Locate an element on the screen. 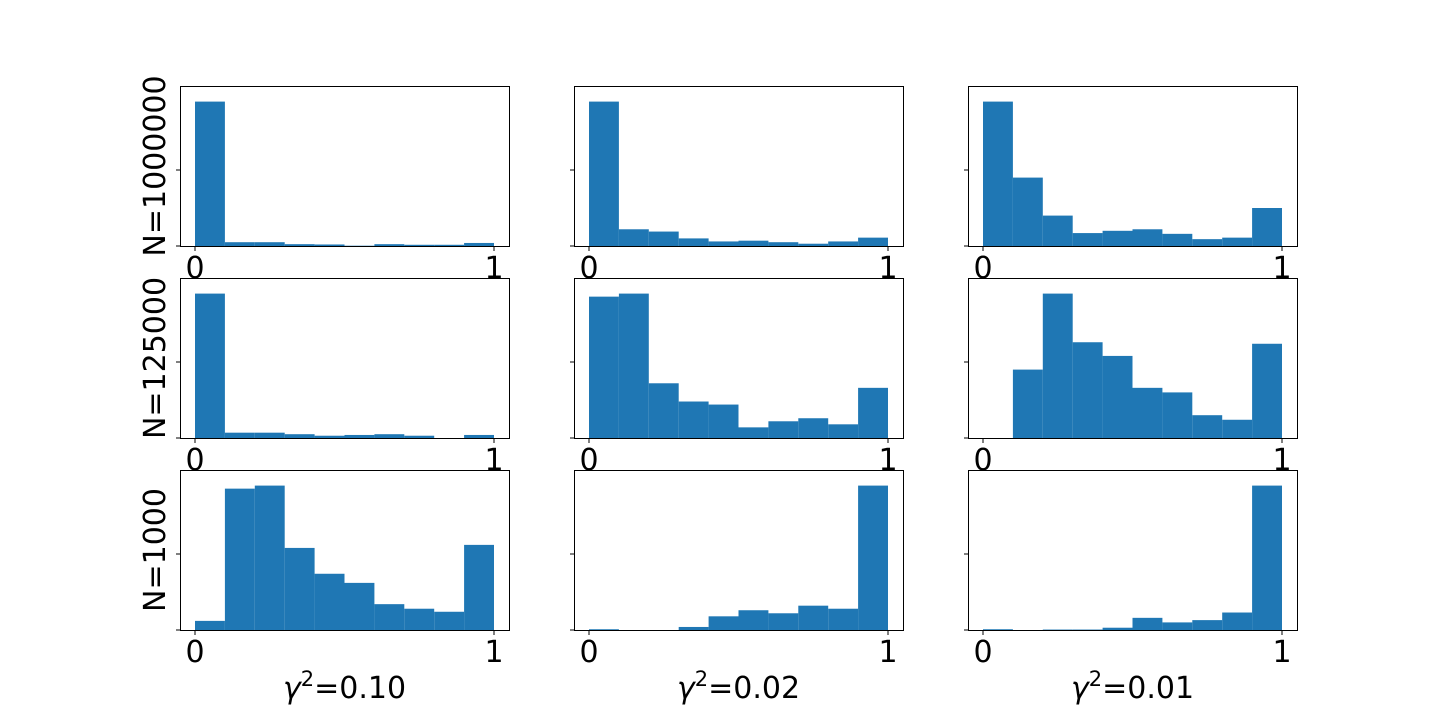 The image size is (1440, 720). bar-r1c0-b1 is located at coordinates (239, 435).